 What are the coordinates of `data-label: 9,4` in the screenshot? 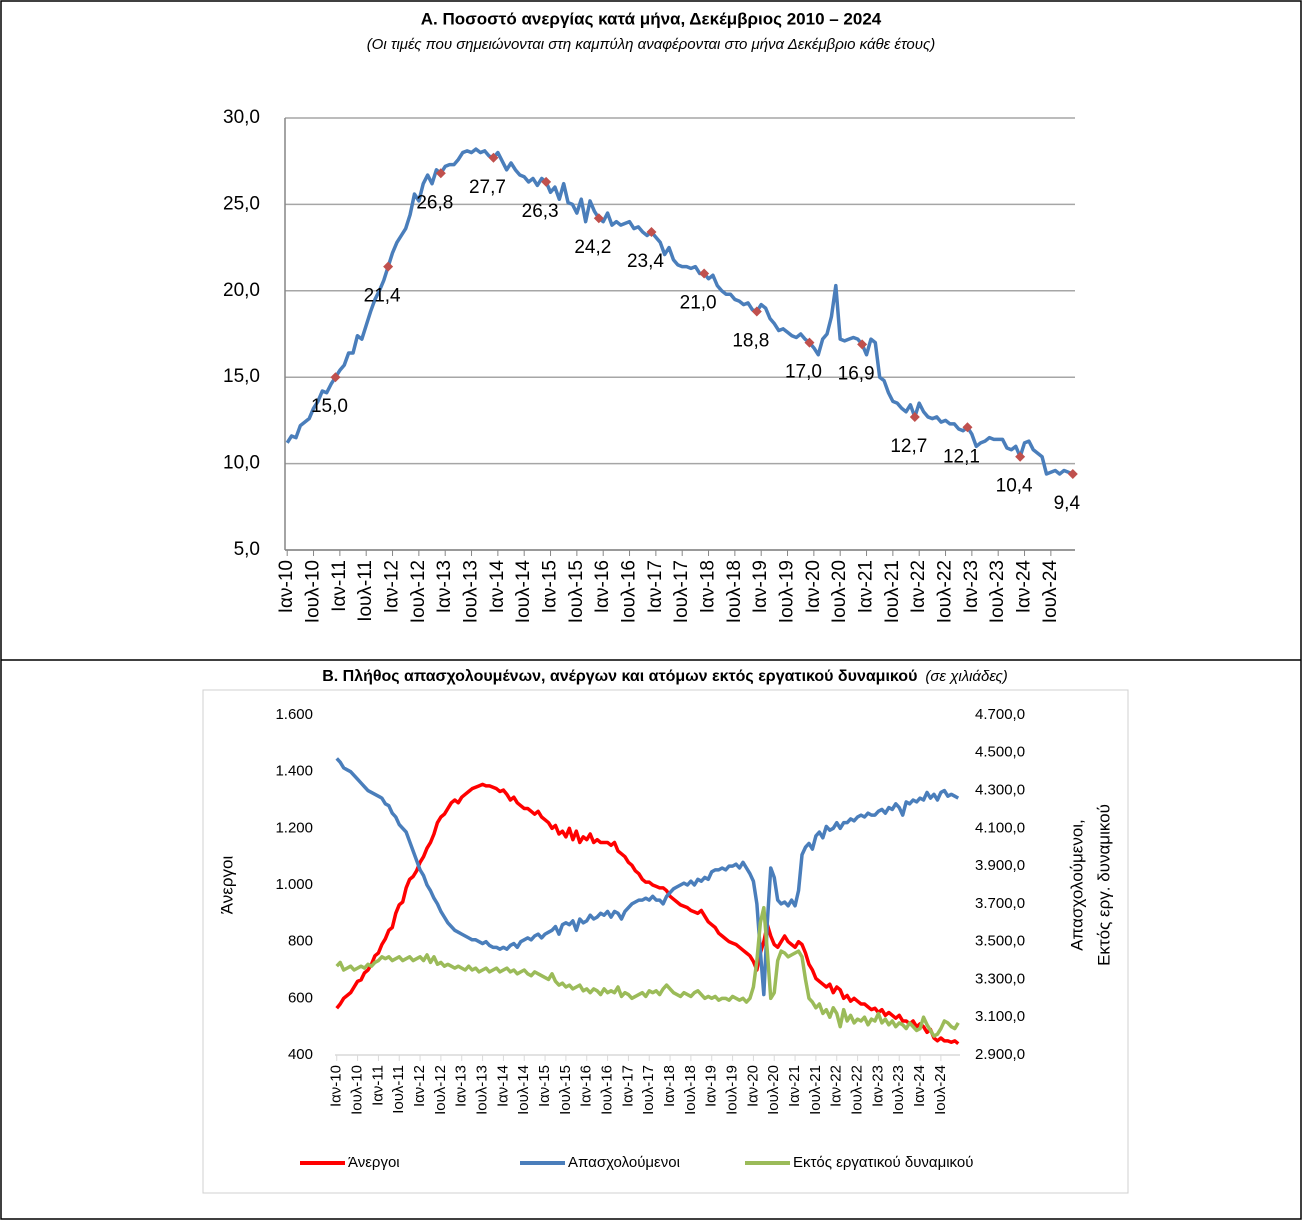 It's located at (1067, 503).